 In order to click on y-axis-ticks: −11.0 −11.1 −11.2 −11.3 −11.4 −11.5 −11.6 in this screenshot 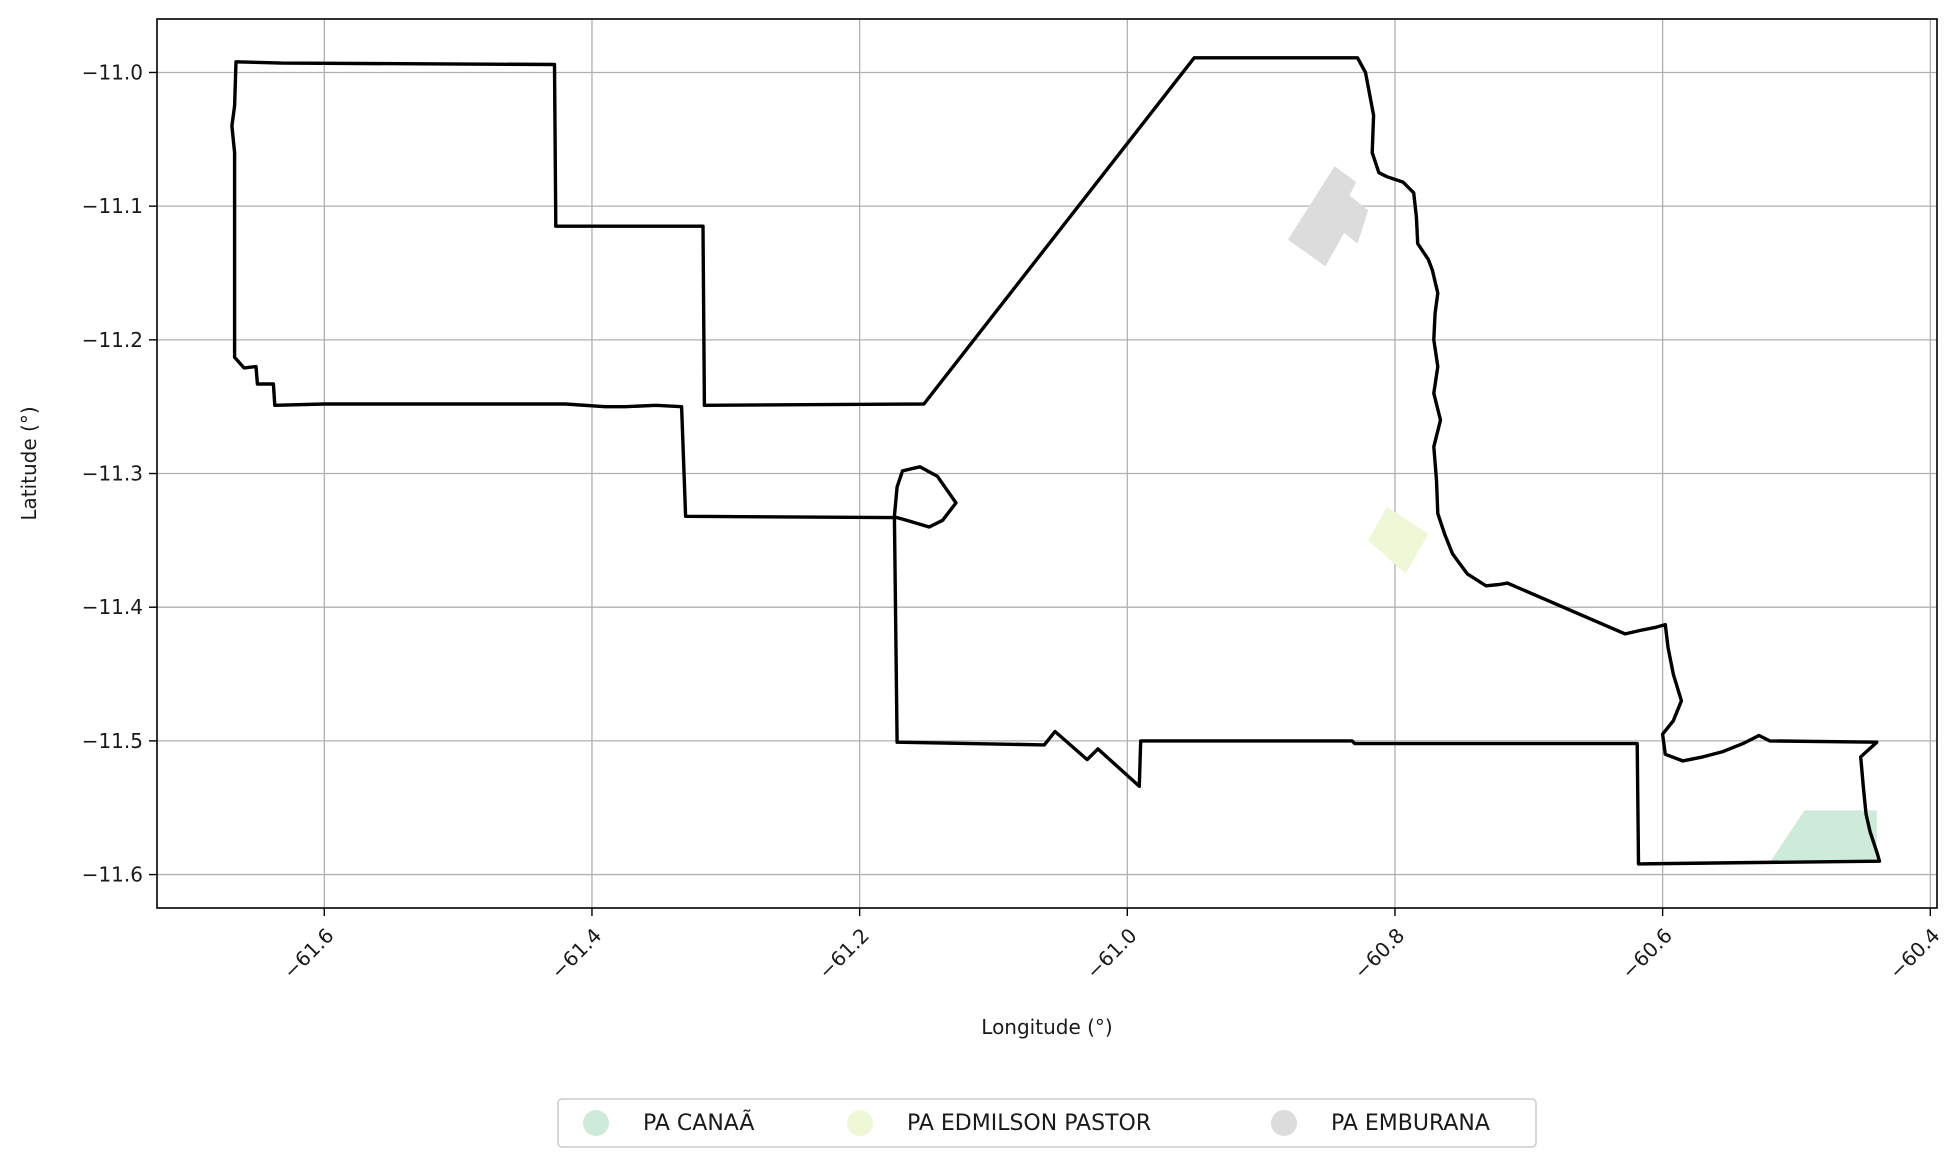, I will do `click(119, 473)`.